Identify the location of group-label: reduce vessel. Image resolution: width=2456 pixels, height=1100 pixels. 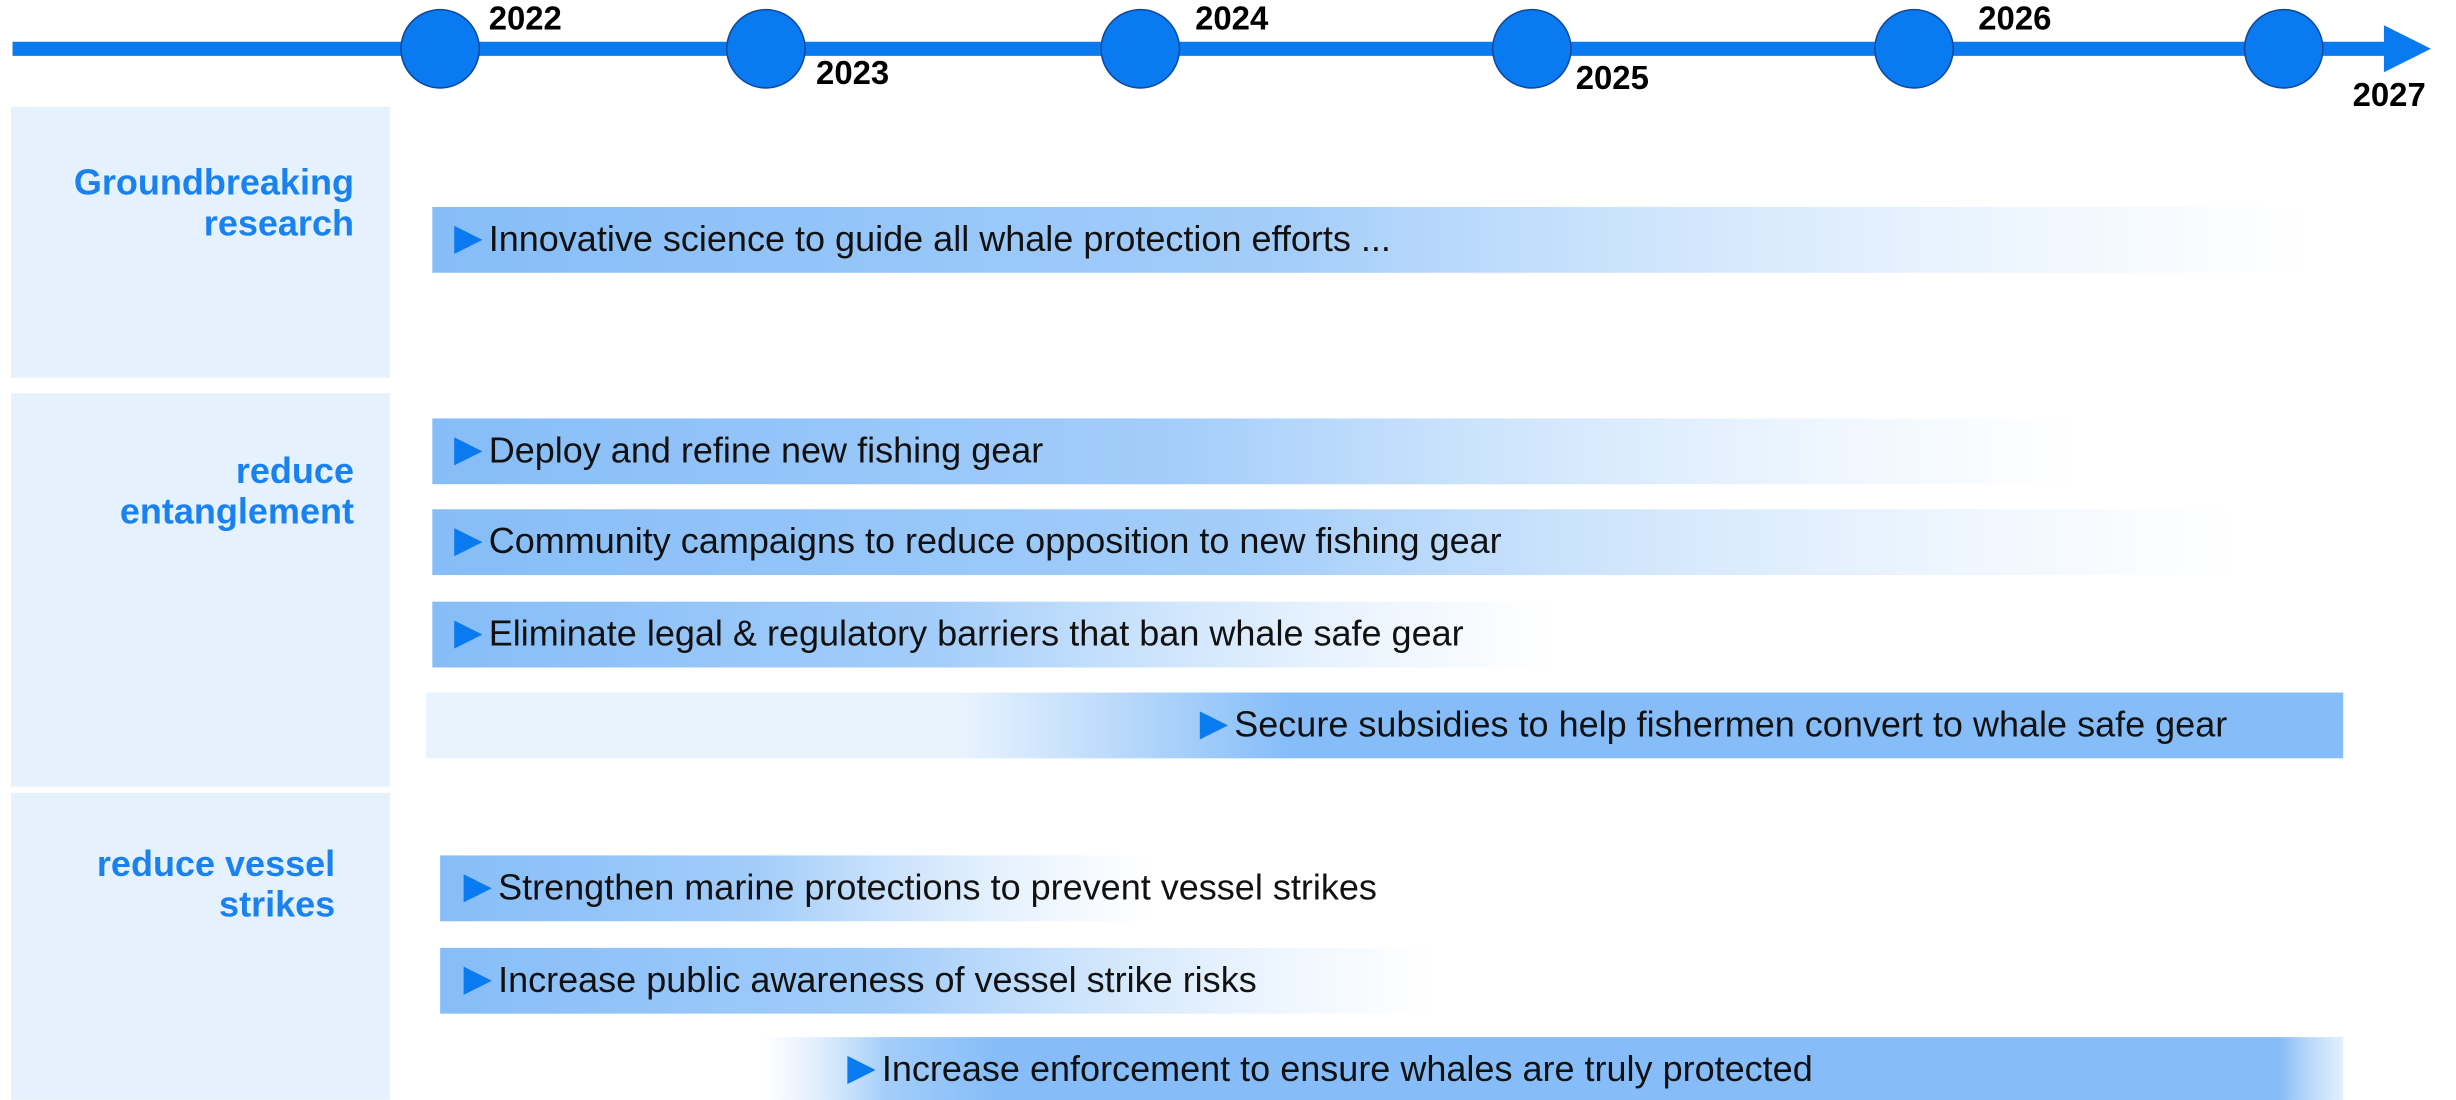
(216, 863).